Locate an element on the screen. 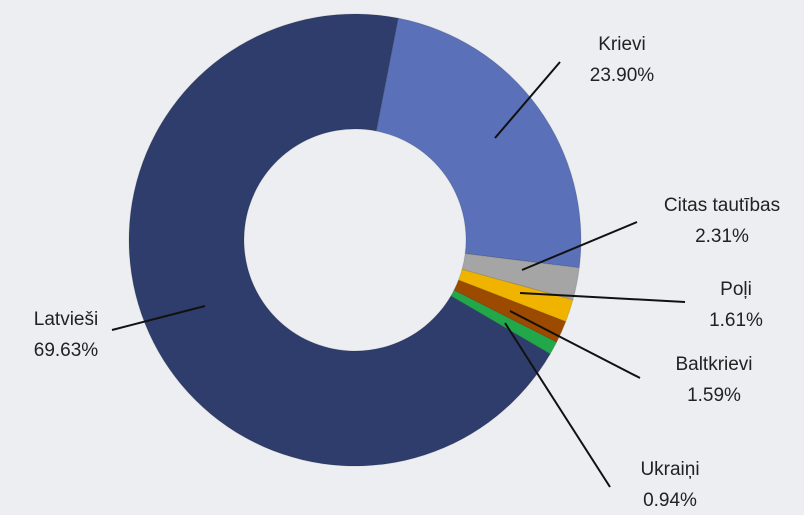  slice-value: 2.31% is located at coordinates (722, 236).